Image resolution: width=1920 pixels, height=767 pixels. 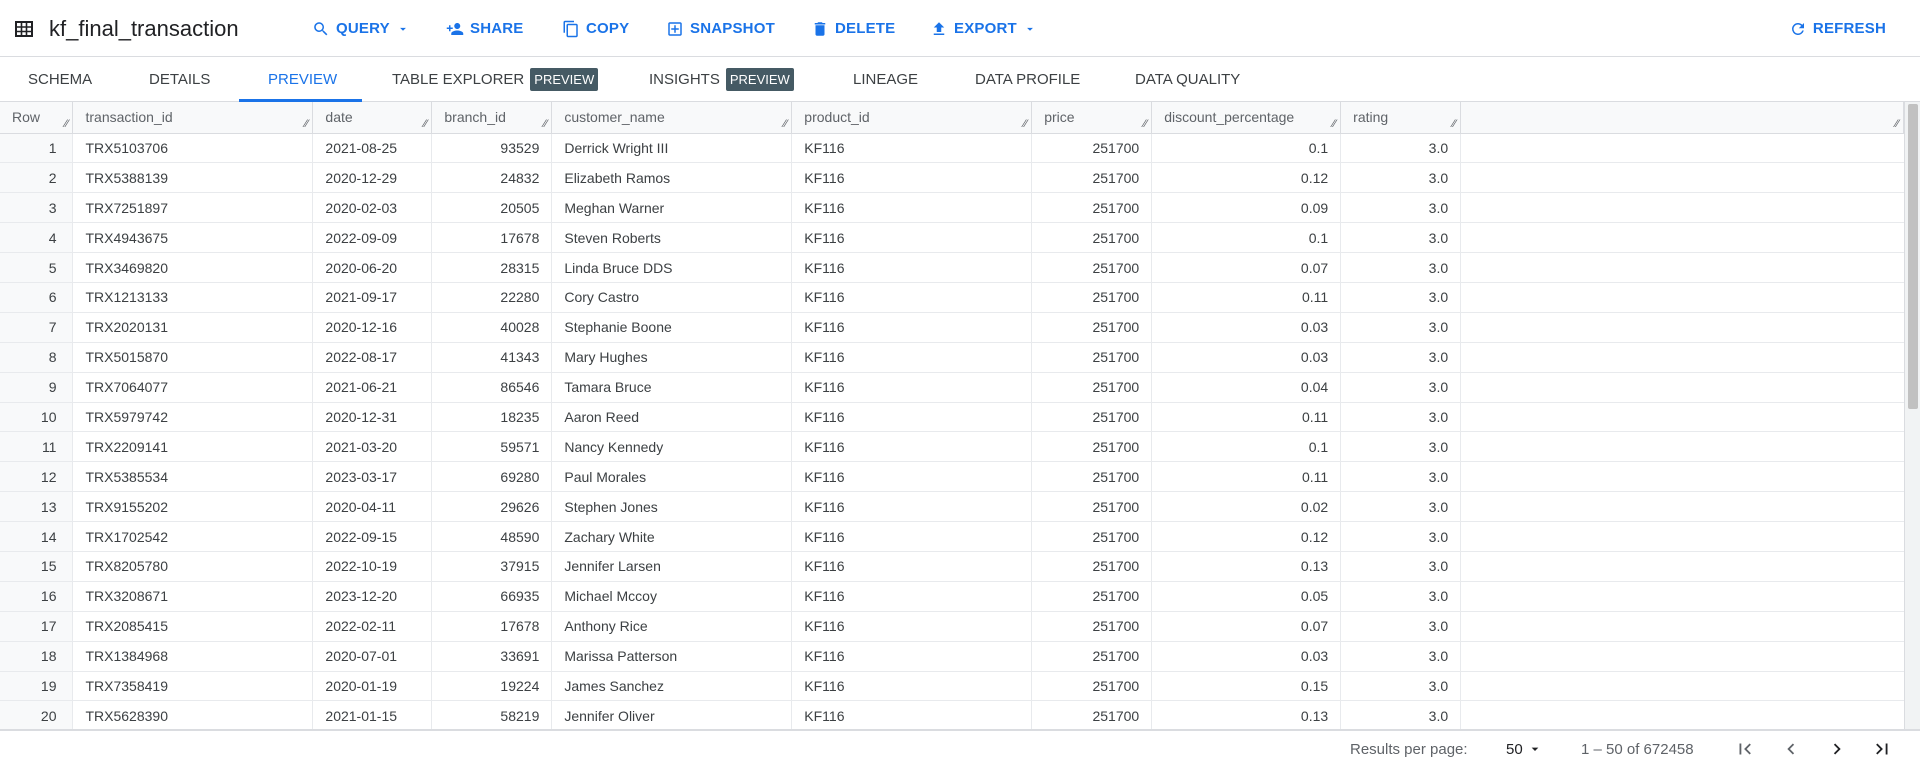 I want to click on row-number: 3, so click(x=37, y=208).